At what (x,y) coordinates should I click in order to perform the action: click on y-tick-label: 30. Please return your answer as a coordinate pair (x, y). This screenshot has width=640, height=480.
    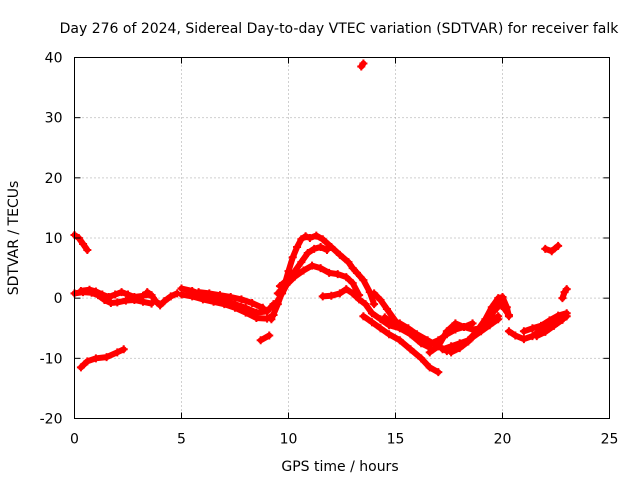
    Looking at the image, I should click on (54, 119).